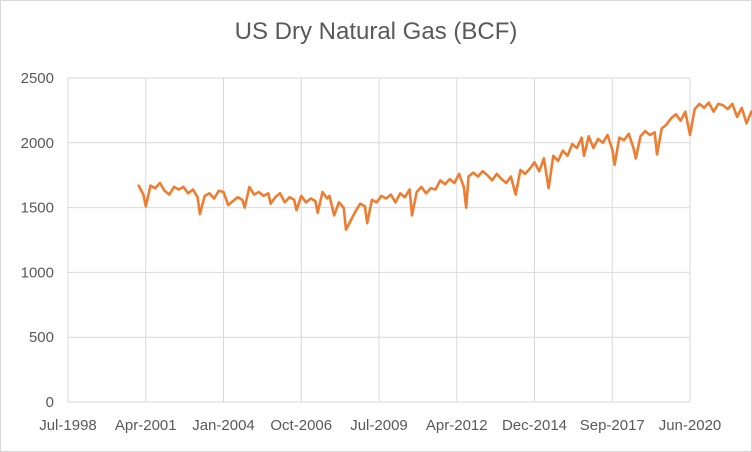 The height and width of the screenshot is (452, 752). I want to click on x-tick-label: Apr-2001, so click(146, 425).